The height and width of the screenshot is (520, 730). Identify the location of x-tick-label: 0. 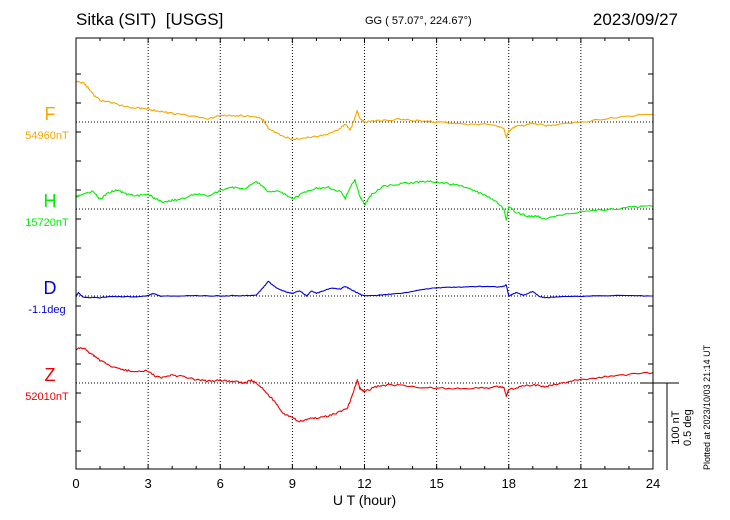
(75, 483).